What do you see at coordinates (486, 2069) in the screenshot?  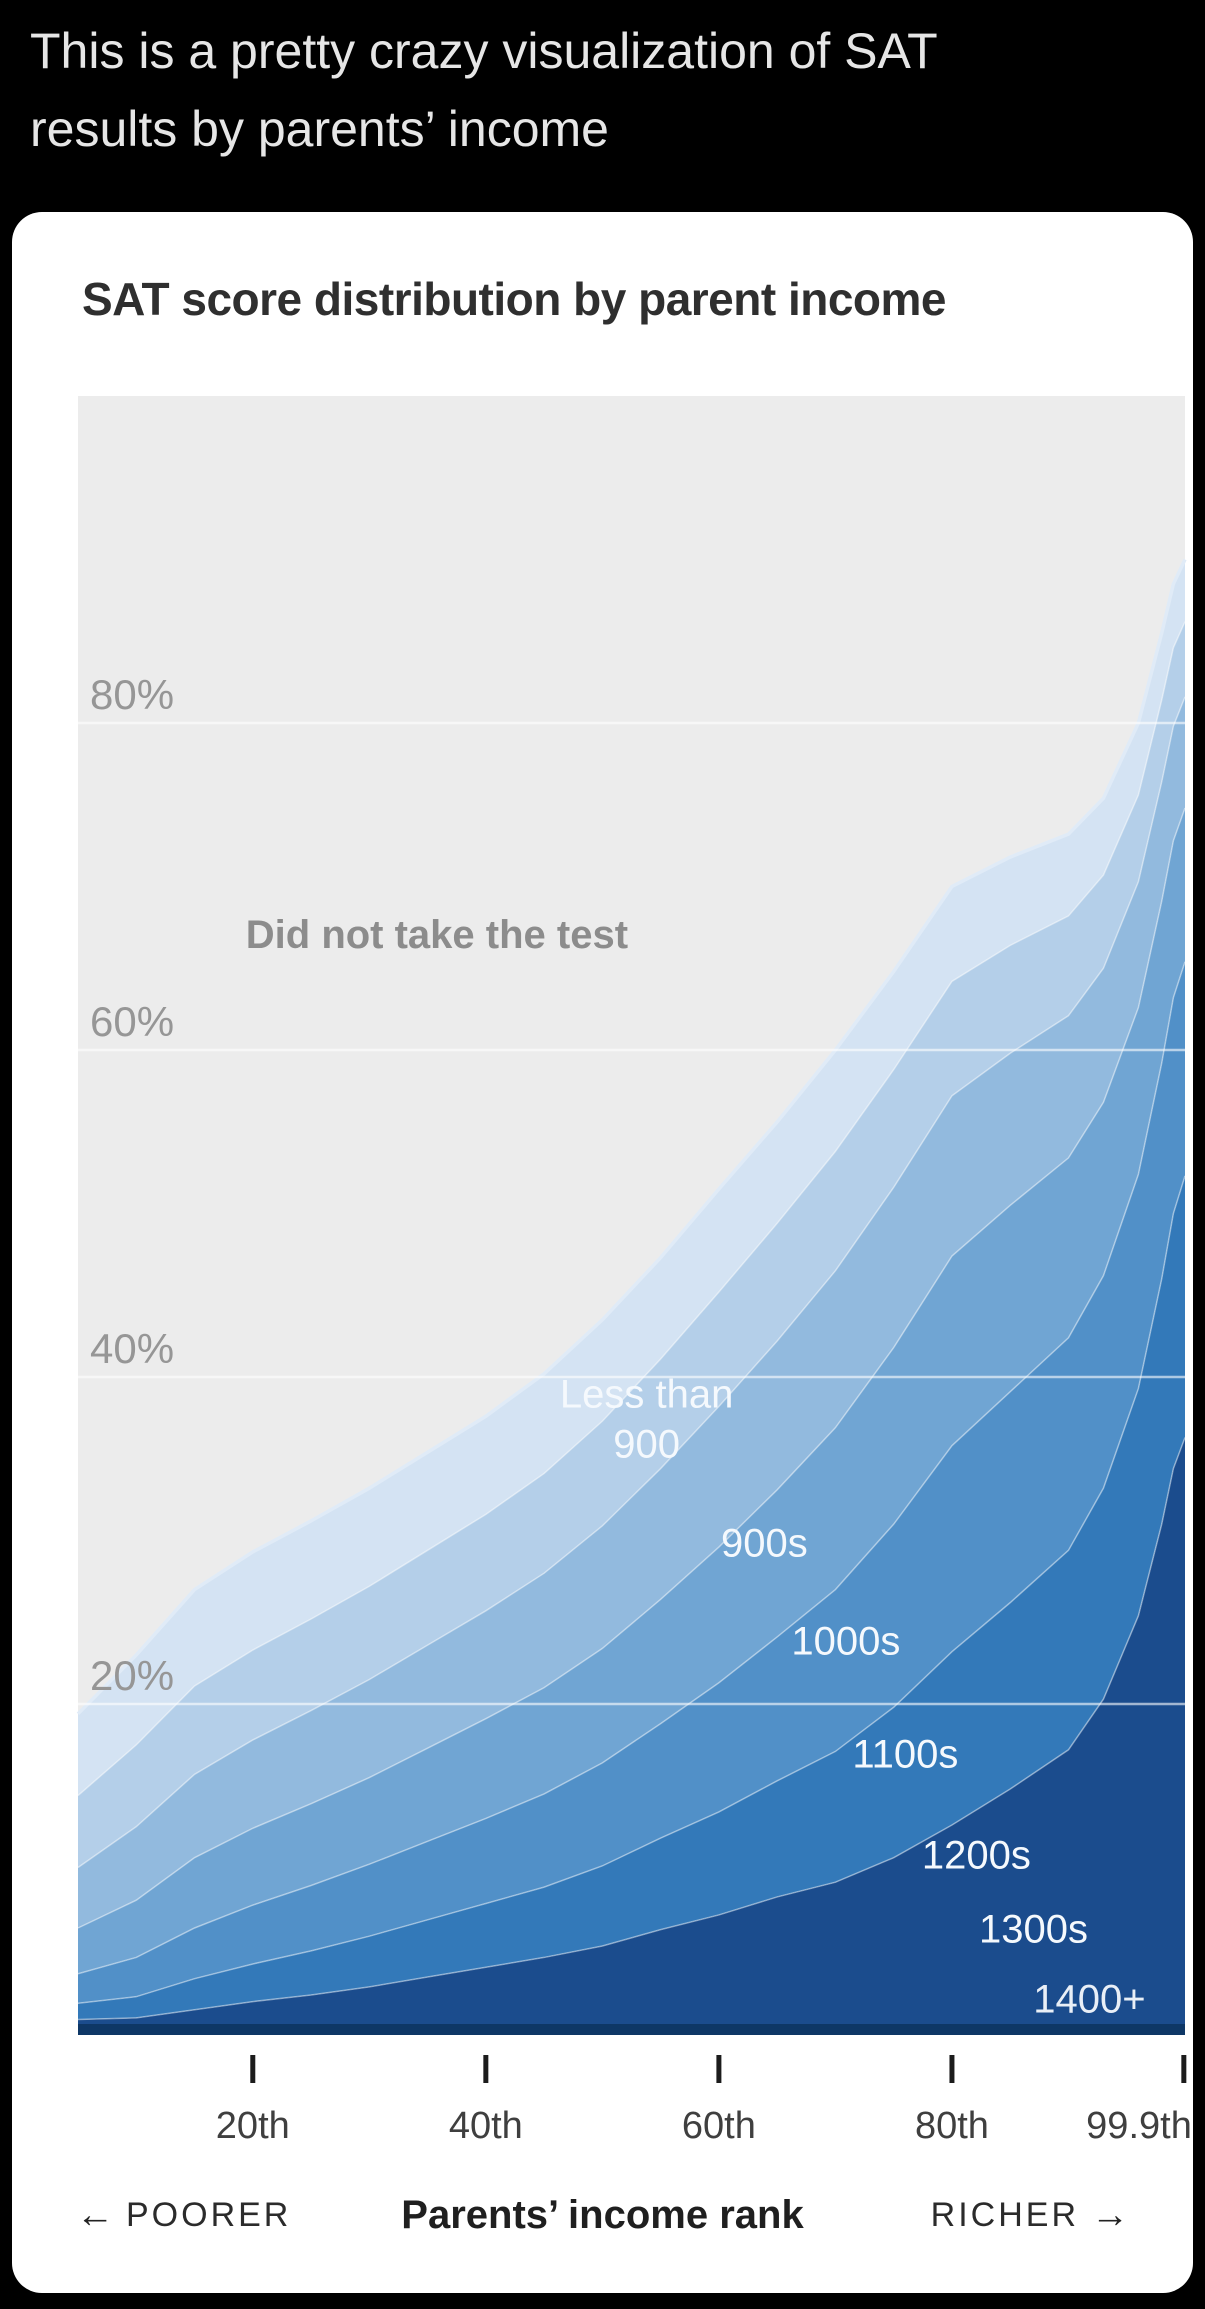 I see `x-tick-40th` at bounding box center [486, 2069].